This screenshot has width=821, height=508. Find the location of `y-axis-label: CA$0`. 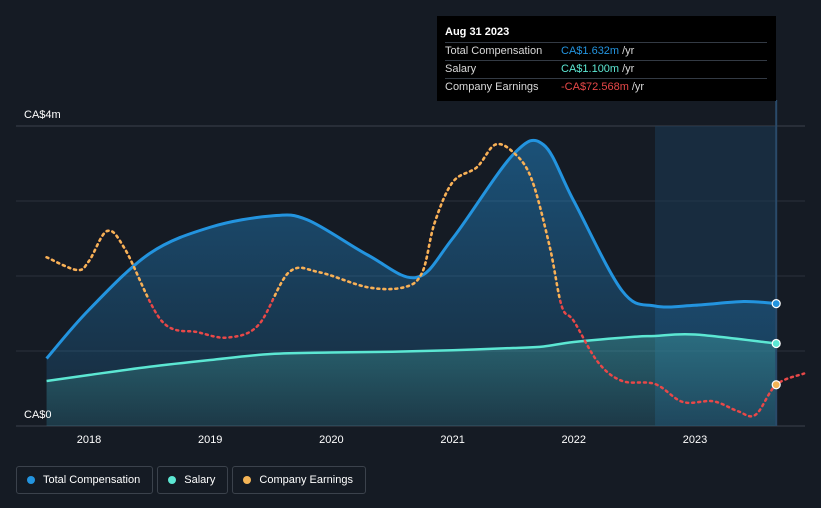

y-axis-label: CA$0 is located at coordinates (38, 415).